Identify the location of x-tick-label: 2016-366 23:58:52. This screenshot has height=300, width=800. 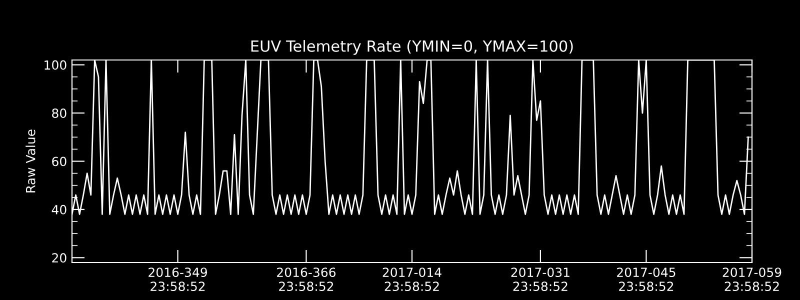
(306, 280).